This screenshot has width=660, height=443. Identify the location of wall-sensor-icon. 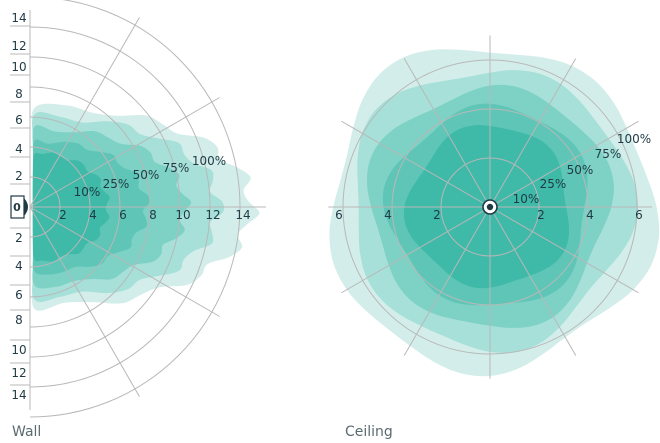
(26, 207).